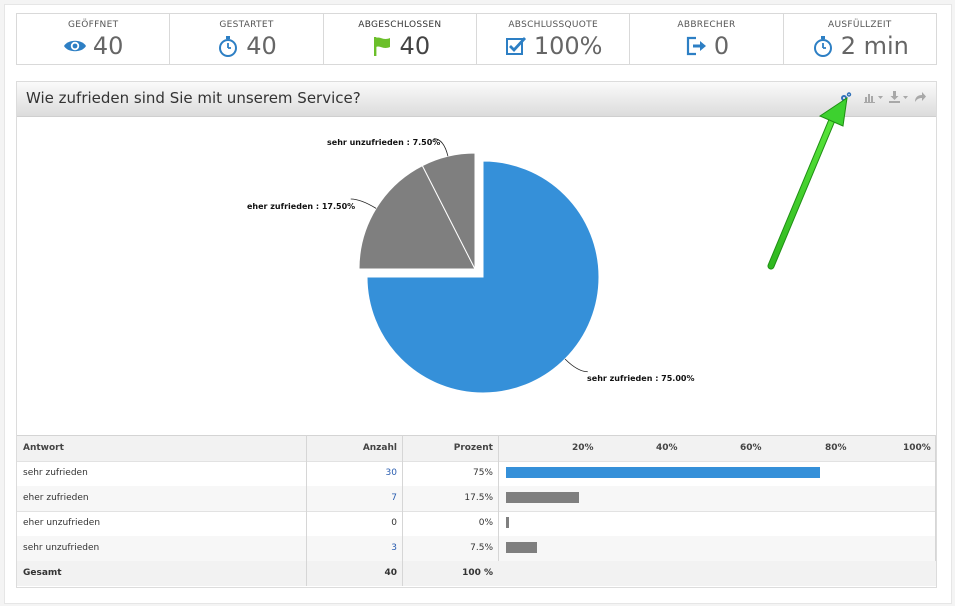 The height and width of the screenshot is (606, 955). I want to click on table-row: eher unzufrieden 0 0%, so click(476, 524).